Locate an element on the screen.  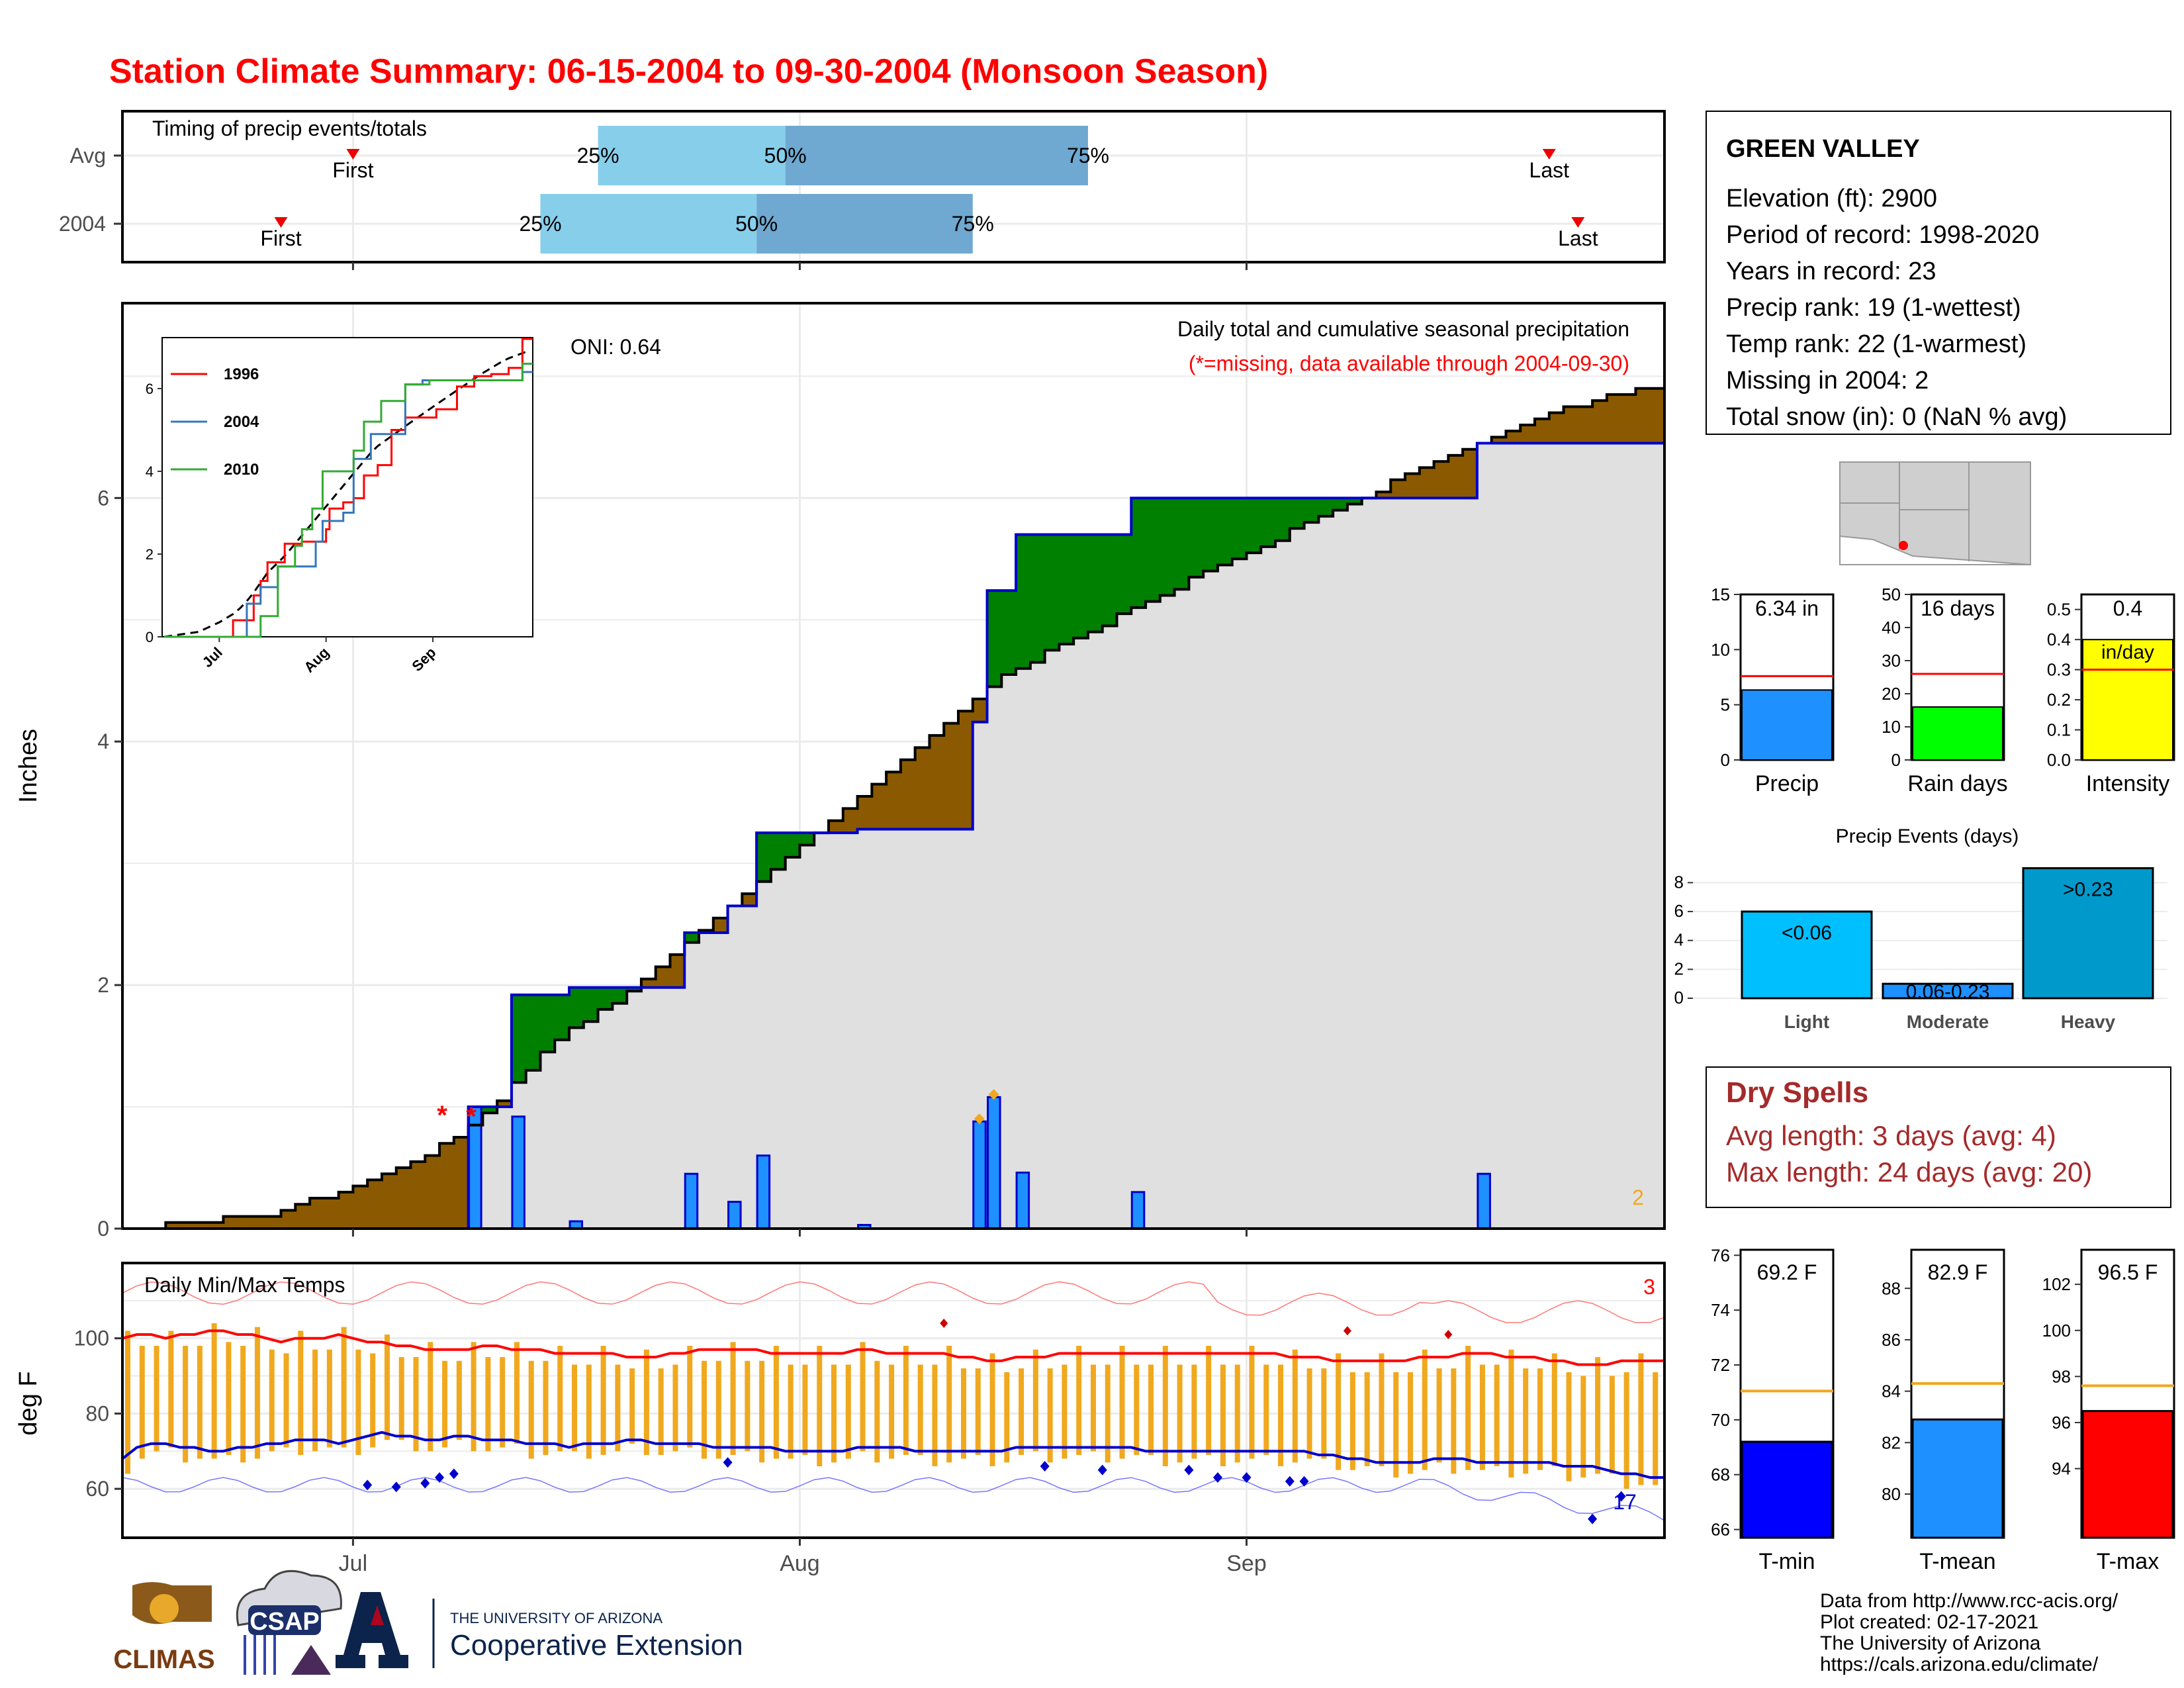
timing-q25-50-bar is located at coordinates (692, 155).